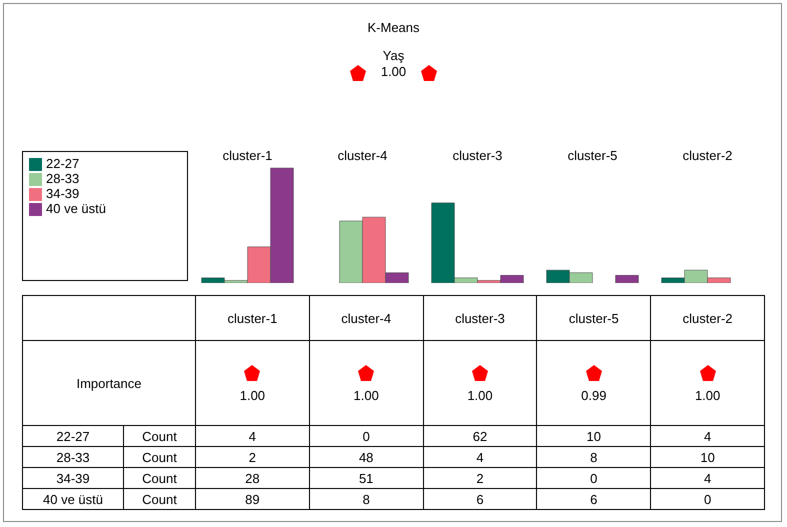 Image resolution: width=787 pixels, height=527 pixels. I want to click on text: 34-39, so click(73, 478).